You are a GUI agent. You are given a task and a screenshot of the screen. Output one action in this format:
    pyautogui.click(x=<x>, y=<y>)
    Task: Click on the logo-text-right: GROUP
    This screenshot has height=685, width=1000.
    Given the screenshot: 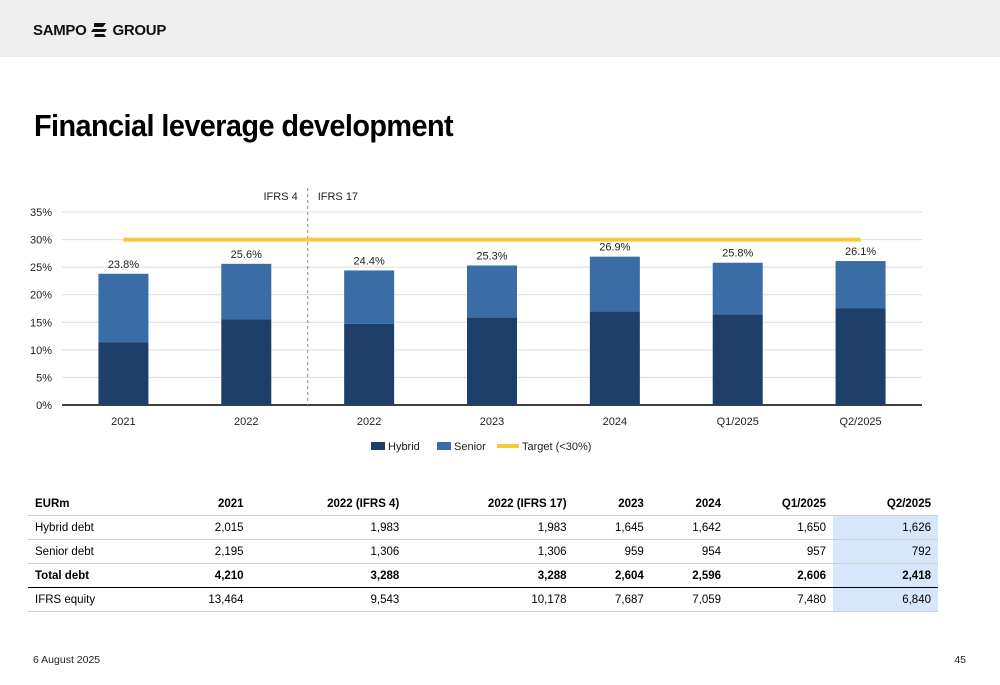 What is the action you would take?
    pyautogui.click(x=139, y=30)
    